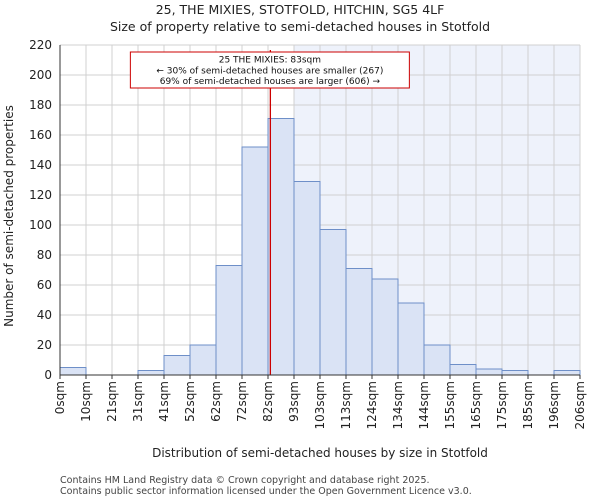 The height and width of the screenshot is (500, 600). I want to click on annotation-line-1: 25 THE MIXIES: 83sqm, so click(270, 61).